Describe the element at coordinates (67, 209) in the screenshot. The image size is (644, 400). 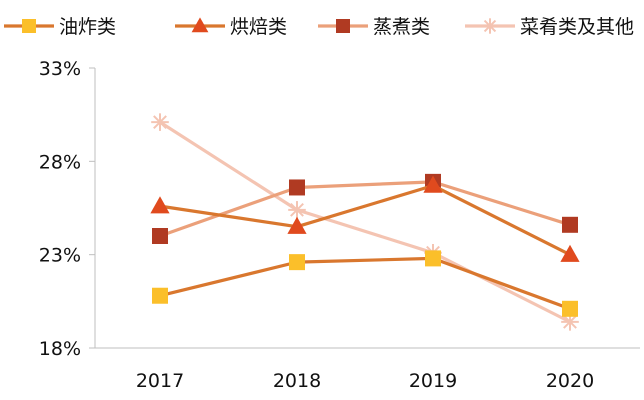
I see `y-axis: 18% 23% 28% 33%` at that location.